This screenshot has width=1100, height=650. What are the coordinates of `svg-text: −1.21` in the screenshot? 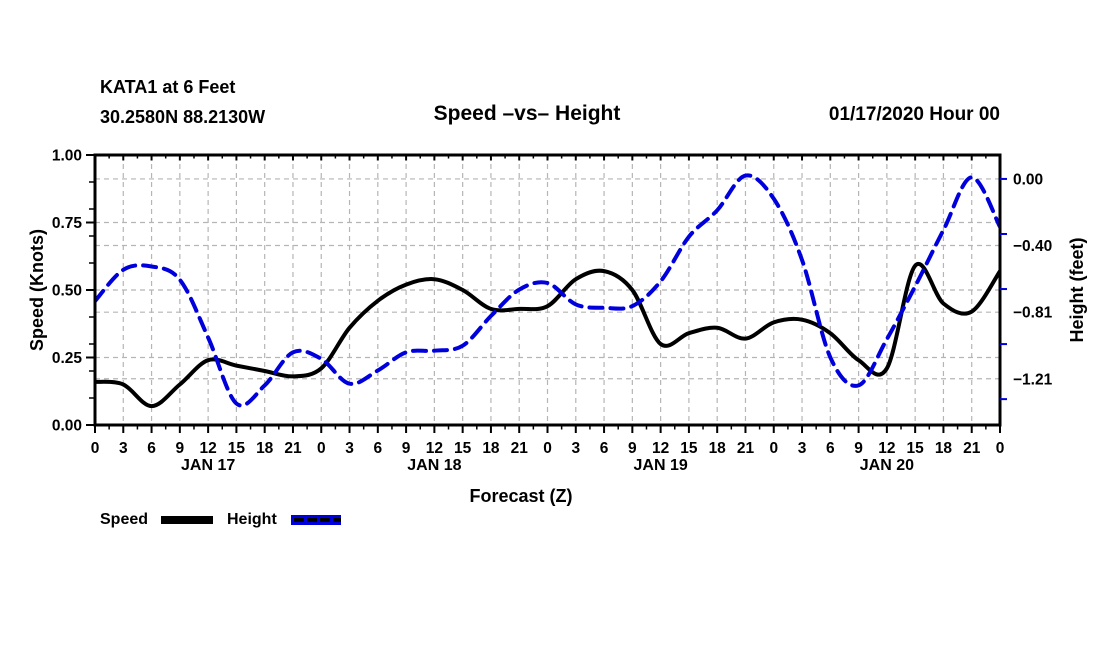 It's located at (1033, 379).